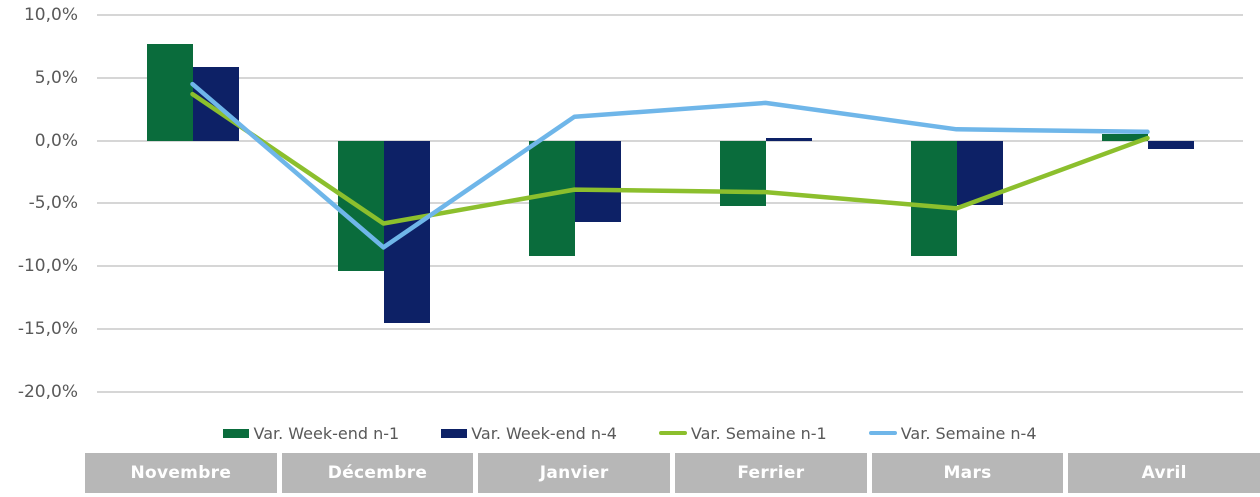 Image resolution: width=1260 pixels, height=497 pixels. Describe the element at coordinates (56, 78) in the screenshot. I see `y-axis-tick-label: 5,0%` at that location.